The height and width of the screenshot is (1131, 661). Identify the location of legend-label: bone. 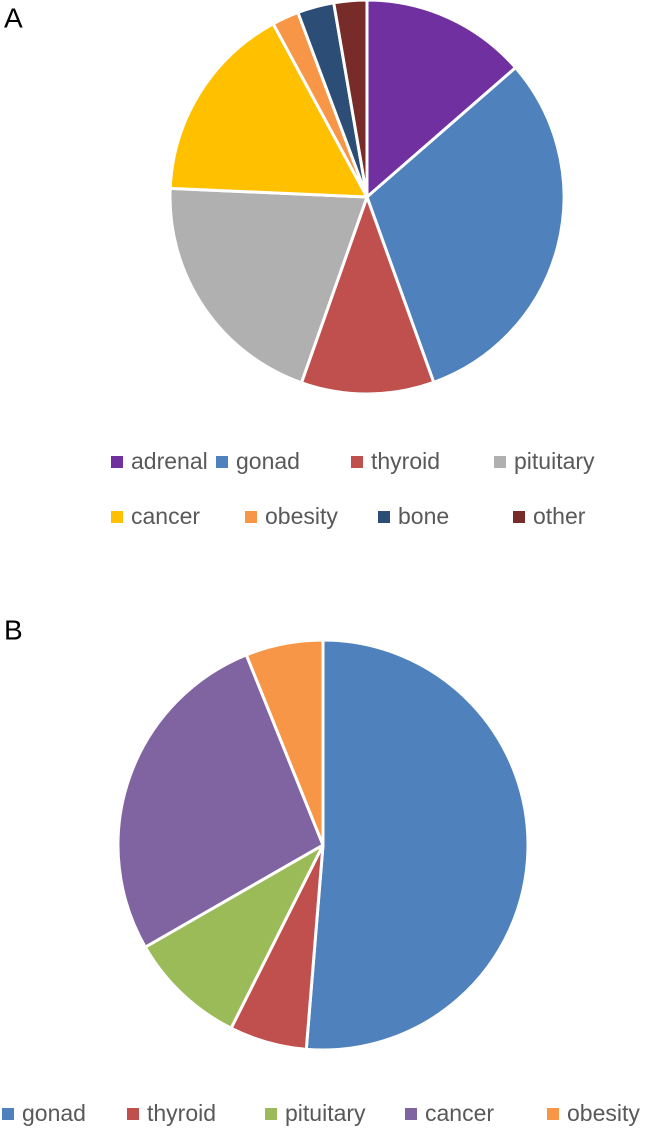
(423, 516).